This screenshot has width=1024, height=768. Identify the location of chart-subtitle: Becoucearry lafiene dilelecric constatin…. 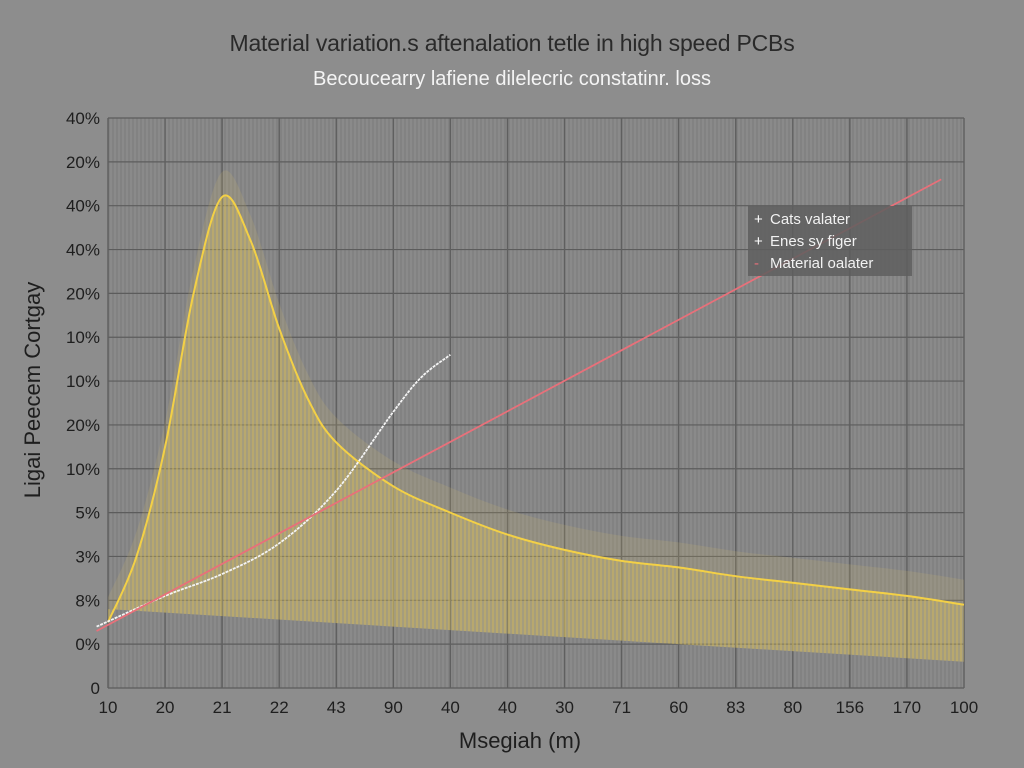
(512, 79).